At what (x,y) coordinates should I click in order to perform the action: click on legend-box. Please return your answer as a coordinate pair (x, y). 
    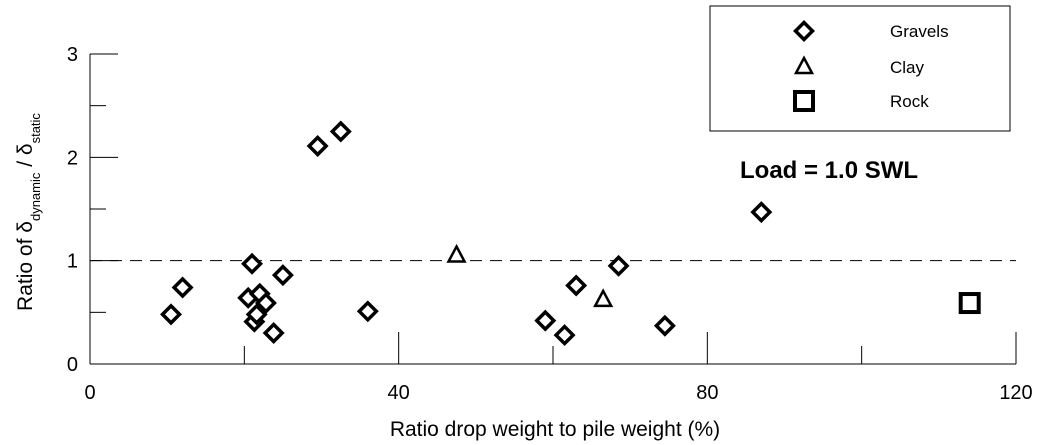
    Looking at the image, I should click on (860, 68).